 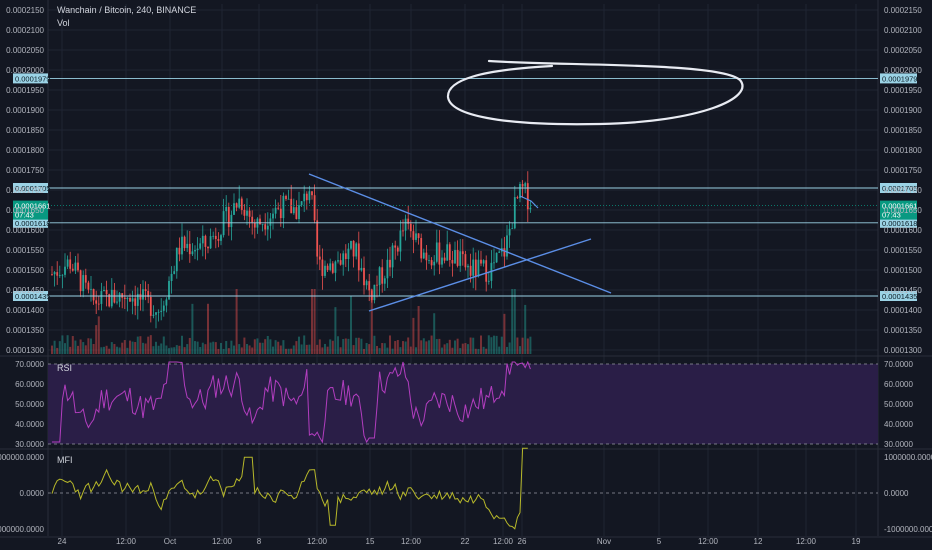 I want to click on mfi-tick-label-right: -1000000.0000, so click(x=908, y=529).